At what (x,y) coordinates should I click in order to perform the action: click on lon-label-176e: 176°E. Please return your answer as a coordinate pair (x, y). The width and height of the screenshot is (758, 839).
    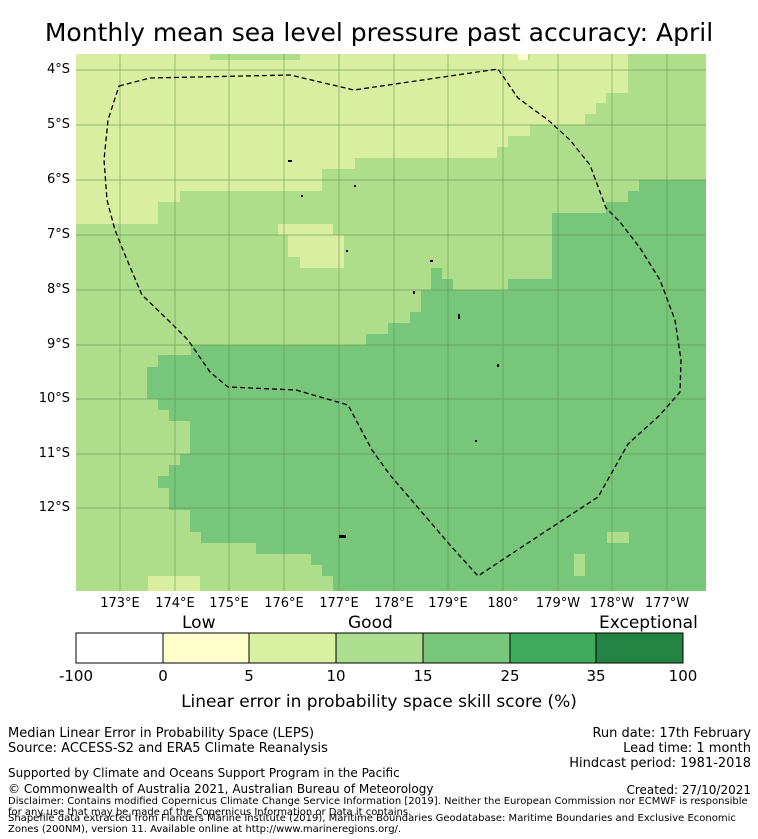
    Looking at the image, I should click on (284, 603).